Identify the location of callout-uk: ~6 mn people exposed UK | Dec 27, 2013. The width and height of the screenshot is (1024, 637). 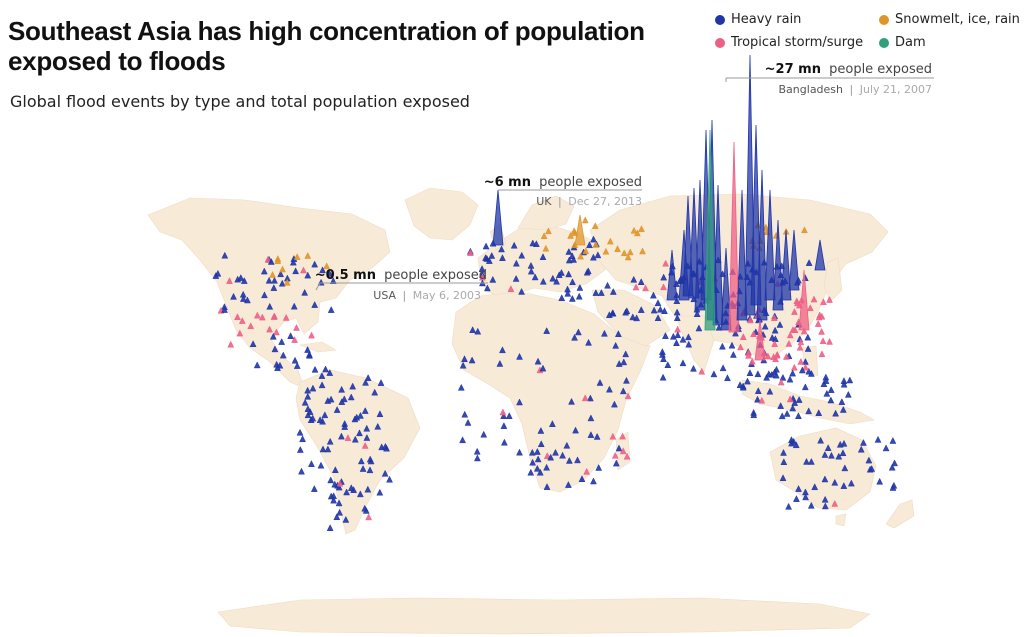
(563, 191).